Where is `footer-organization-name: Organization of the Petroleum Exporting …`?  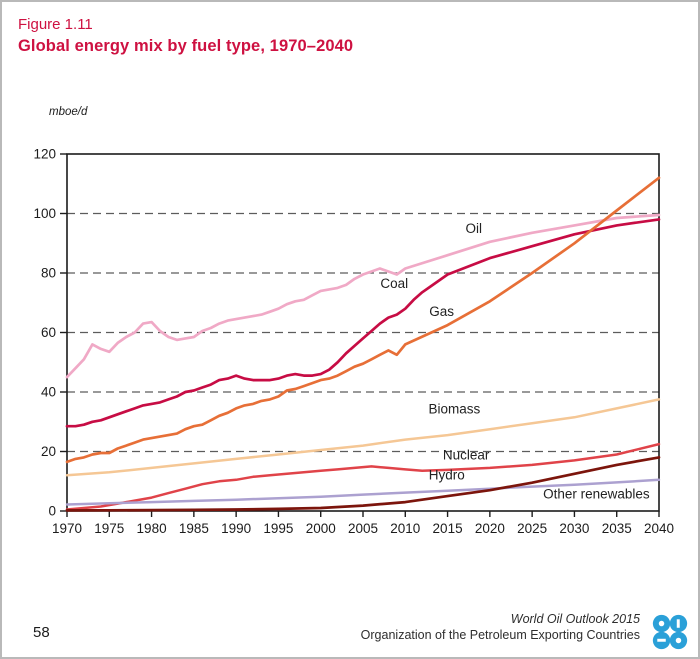 footer-organization-name: Organization of the Petroleum Exporting … is located at coordinates (500, 634).